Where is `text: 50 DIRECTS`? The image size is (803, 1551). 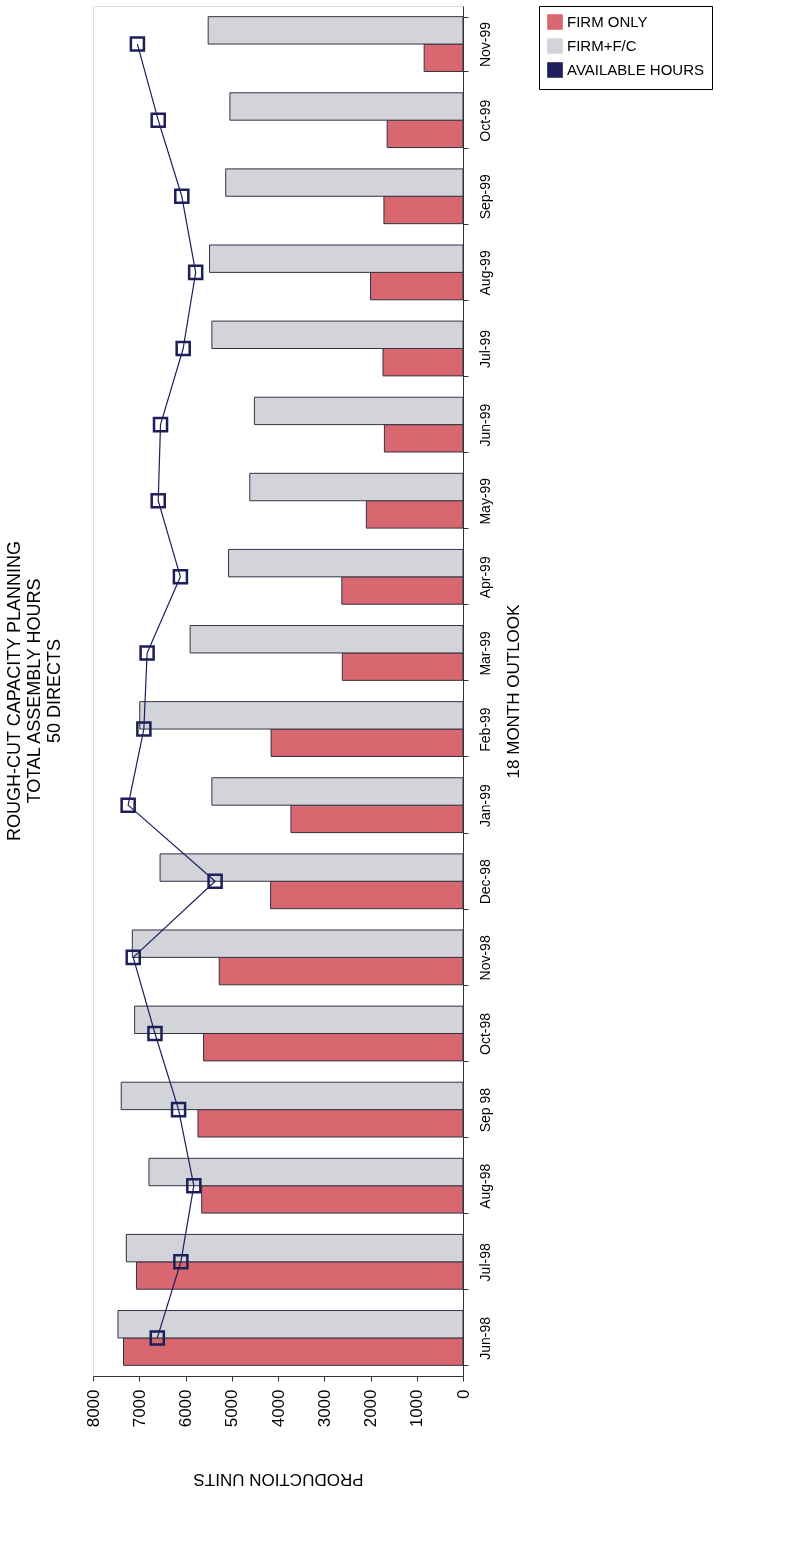 text: 50 DIRECTS is located at coordinates (54, 691).